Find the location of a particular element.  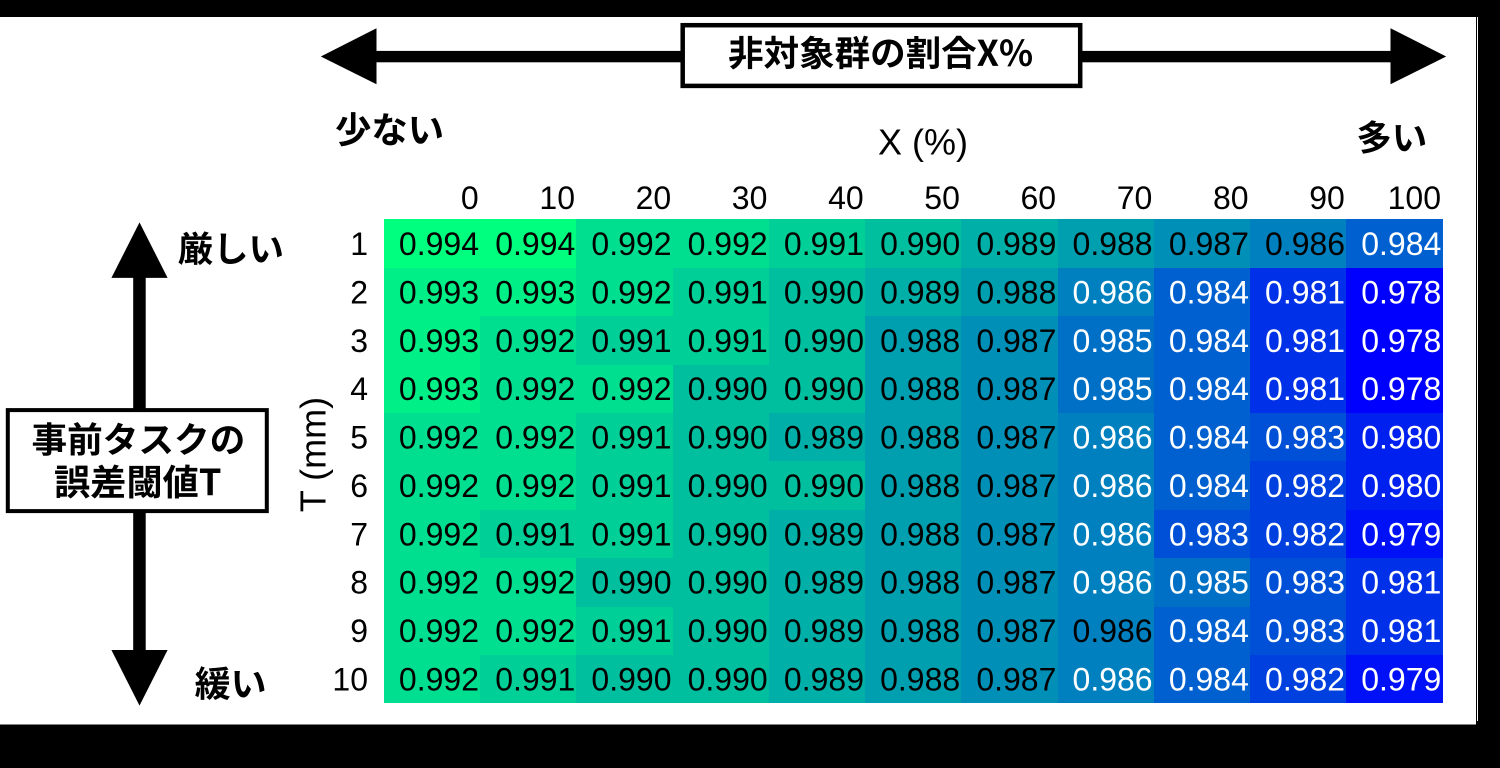

svg-text: 90 is located at coordinates (1327, 198).